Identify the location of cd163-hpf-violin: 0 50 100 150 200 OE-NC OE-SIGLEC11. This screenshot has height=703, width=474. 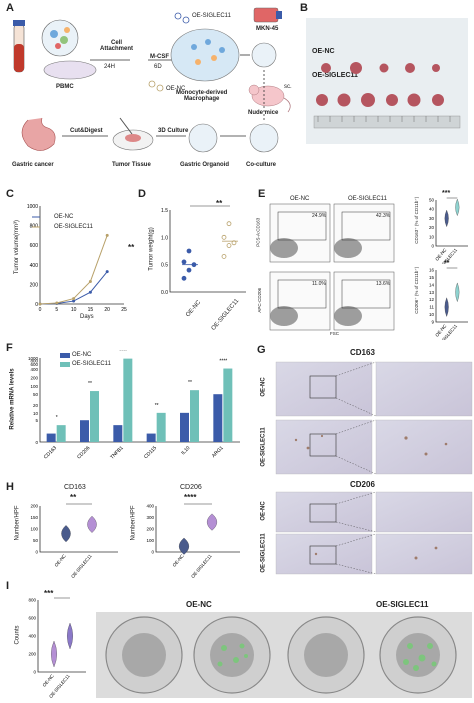
(74, 541).